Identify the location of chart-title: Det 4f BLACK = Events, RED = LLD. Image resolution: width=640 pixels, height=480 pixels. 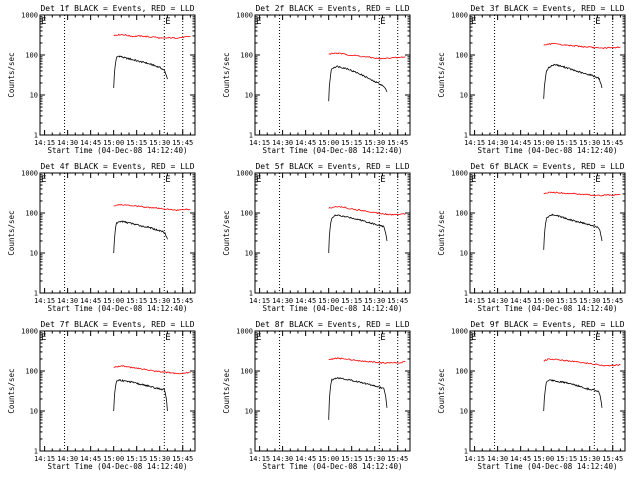
(117, 166).